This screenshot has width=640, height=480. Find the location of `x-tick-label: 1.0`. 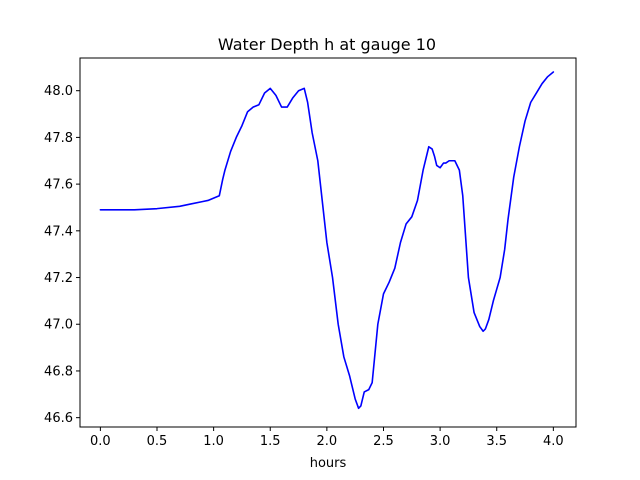

x-tick-label: 1.0 is located at coordinates (213, 441).